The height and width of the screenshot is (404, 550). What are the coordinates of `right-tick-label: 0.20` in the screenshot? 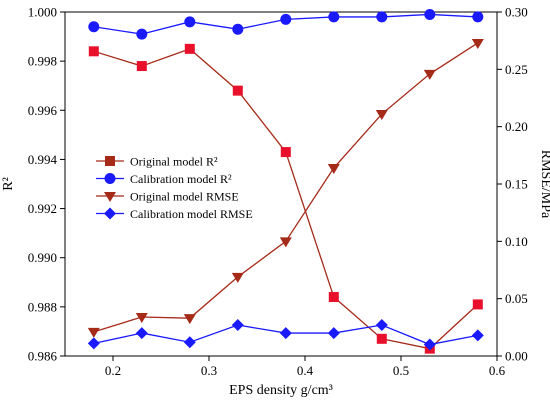 It's located at (516, 126).